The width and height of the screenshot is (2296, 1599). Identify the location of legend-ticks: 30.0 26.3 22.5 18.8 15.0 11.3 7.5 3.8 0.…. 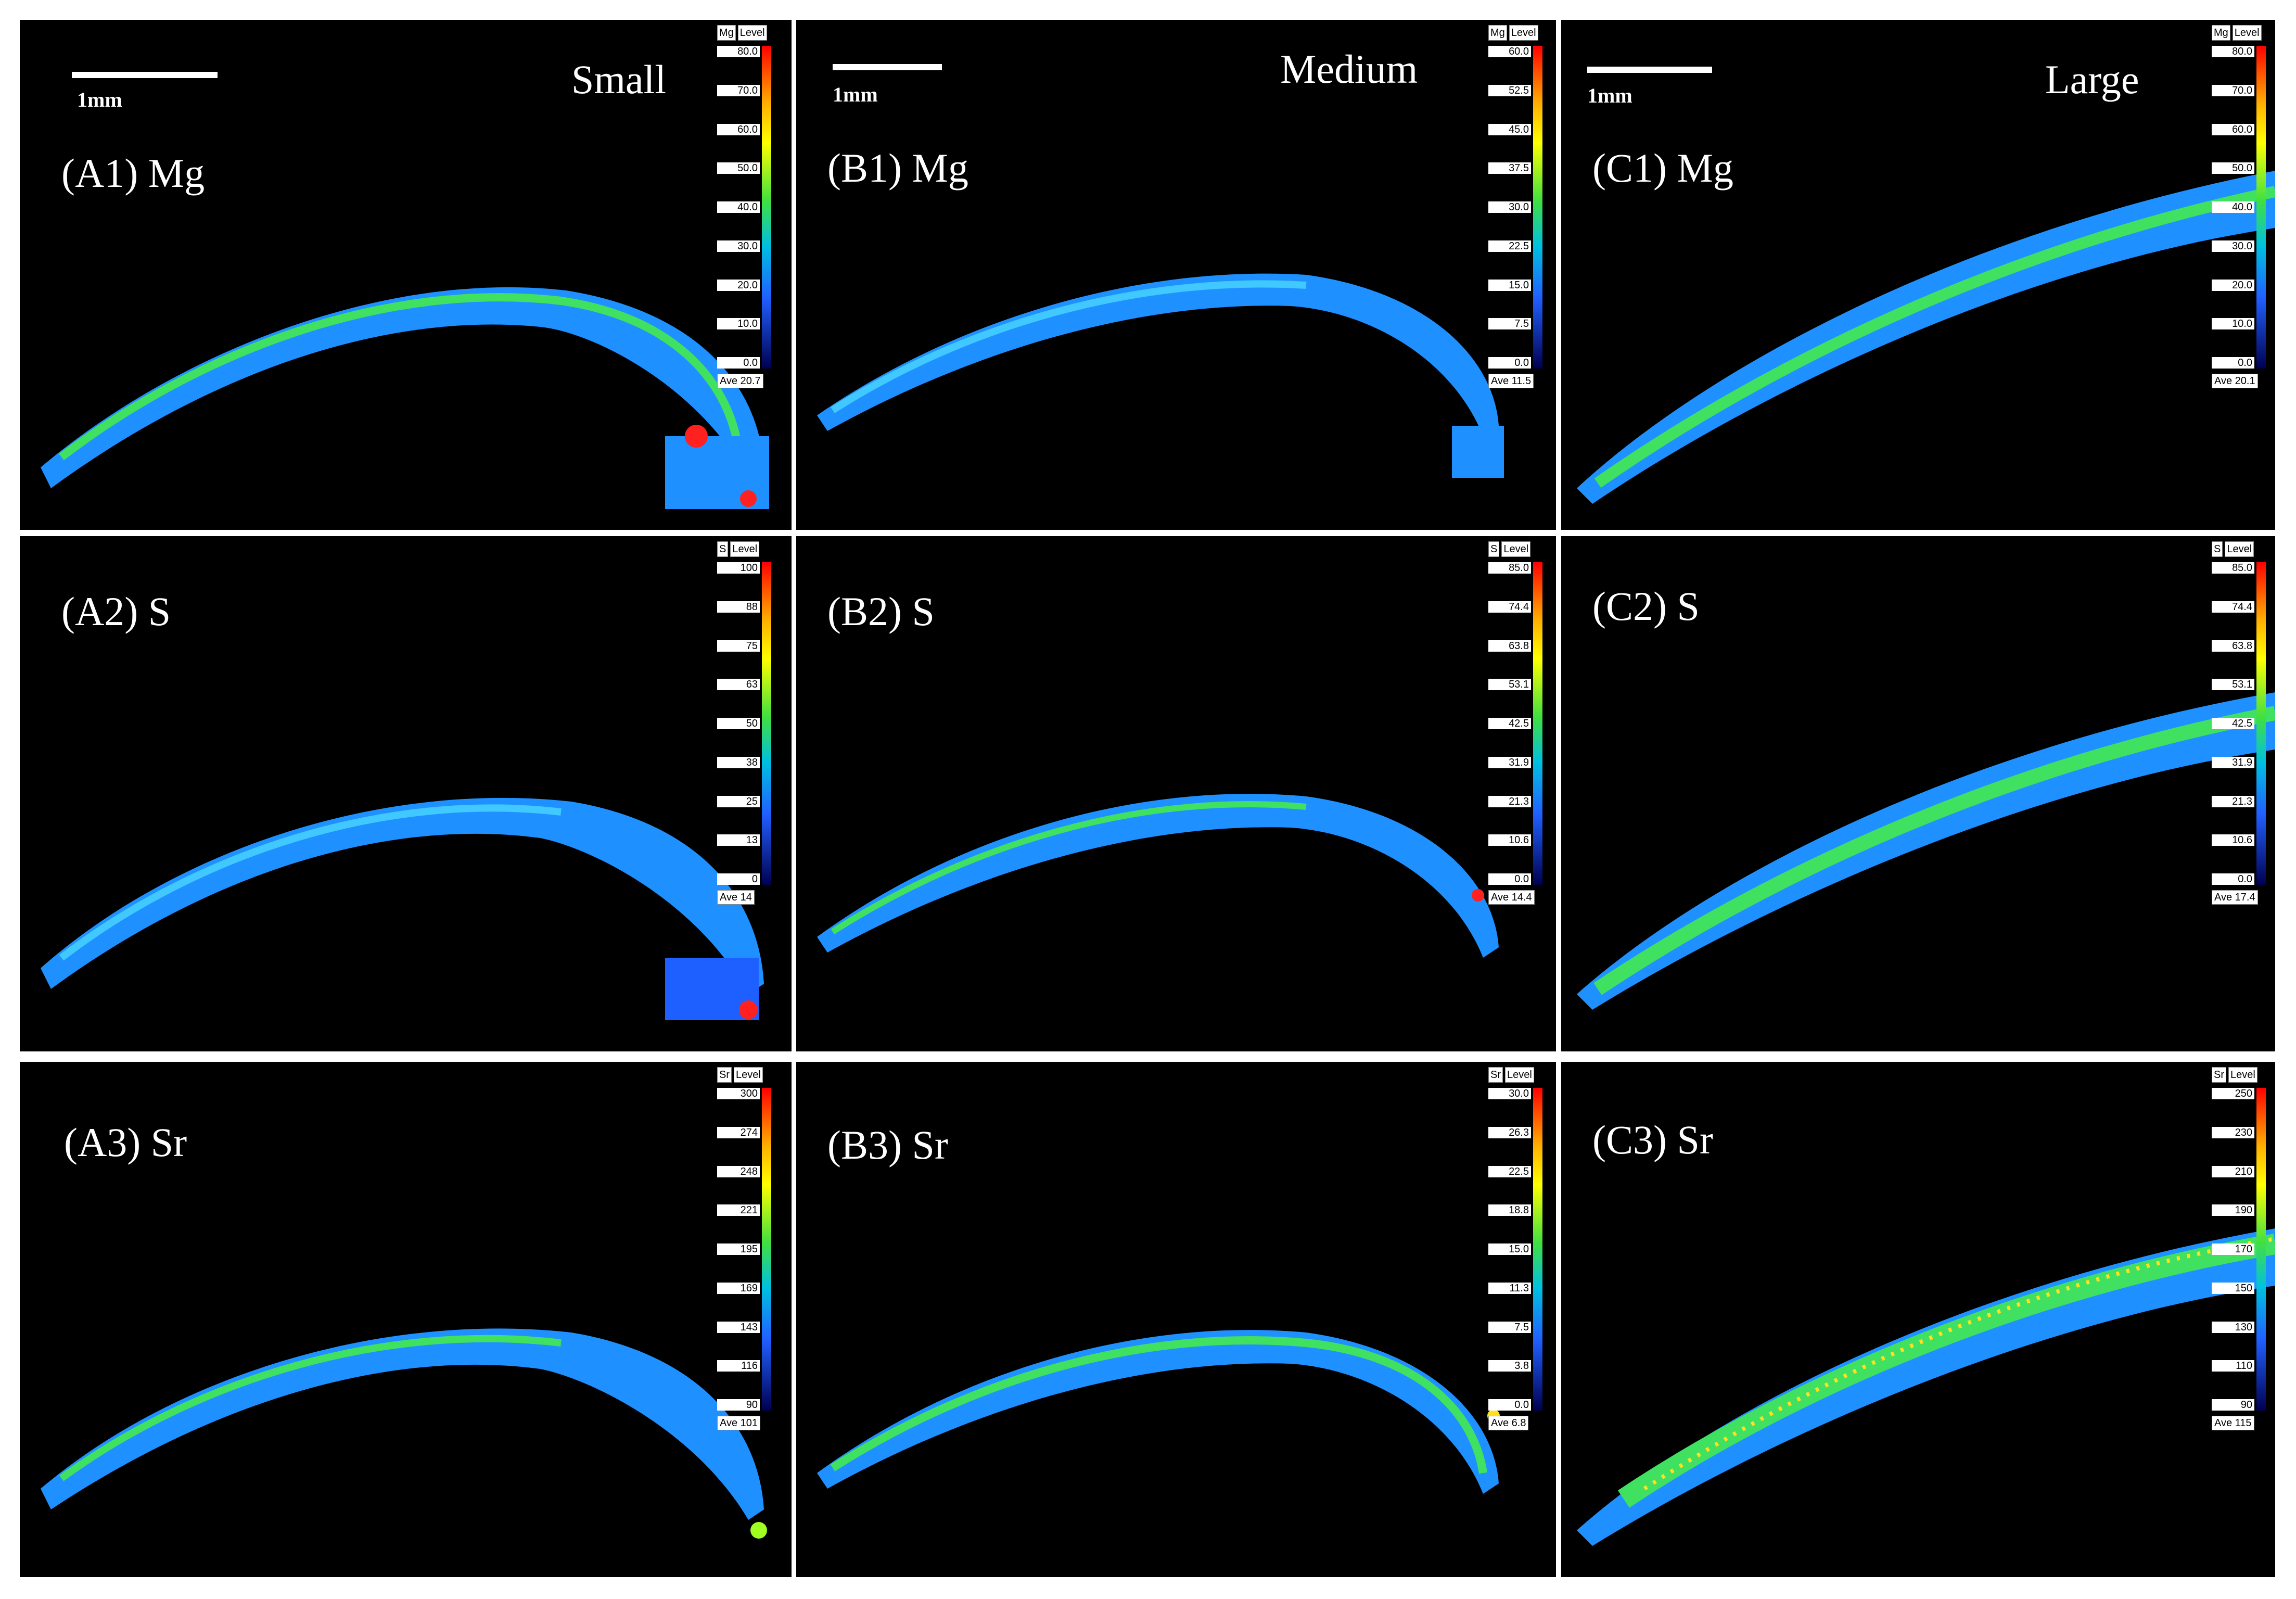
(1510, 1249).